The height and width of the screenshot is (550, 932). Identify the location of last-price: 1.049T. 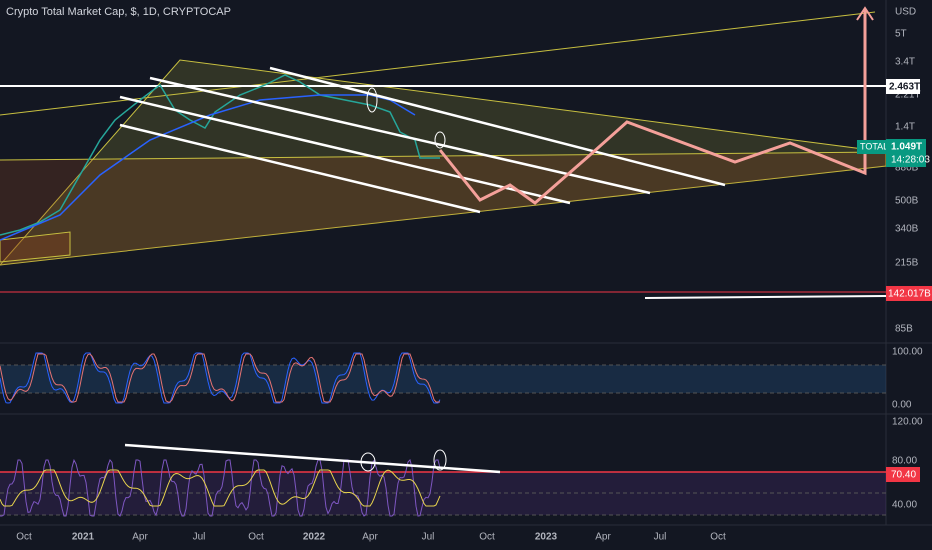
(906, 147).